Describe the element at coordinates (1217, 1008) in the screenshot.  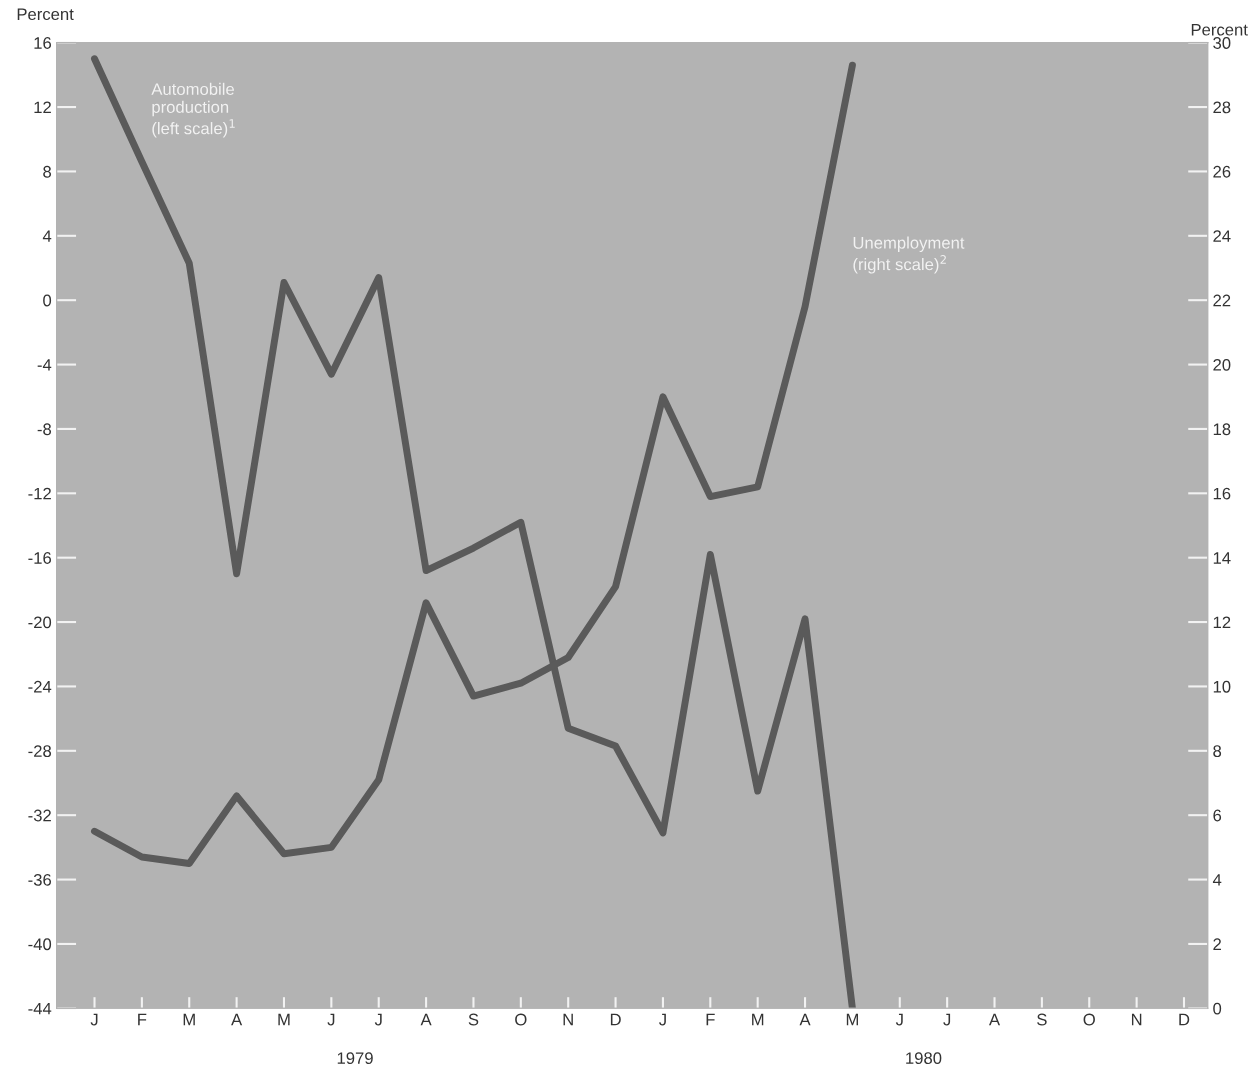
I see `y2-tick-label: 0` at that location.